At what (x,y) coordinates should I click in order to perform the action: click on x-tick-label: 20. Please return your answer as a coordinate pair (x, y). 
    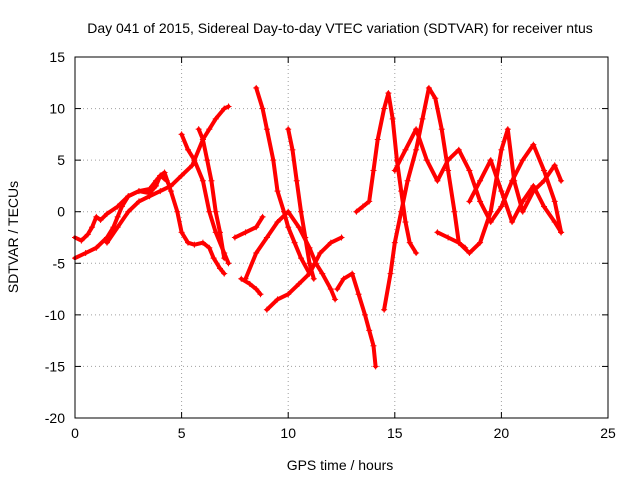
    Looking at the image, I should click on (502, 433).